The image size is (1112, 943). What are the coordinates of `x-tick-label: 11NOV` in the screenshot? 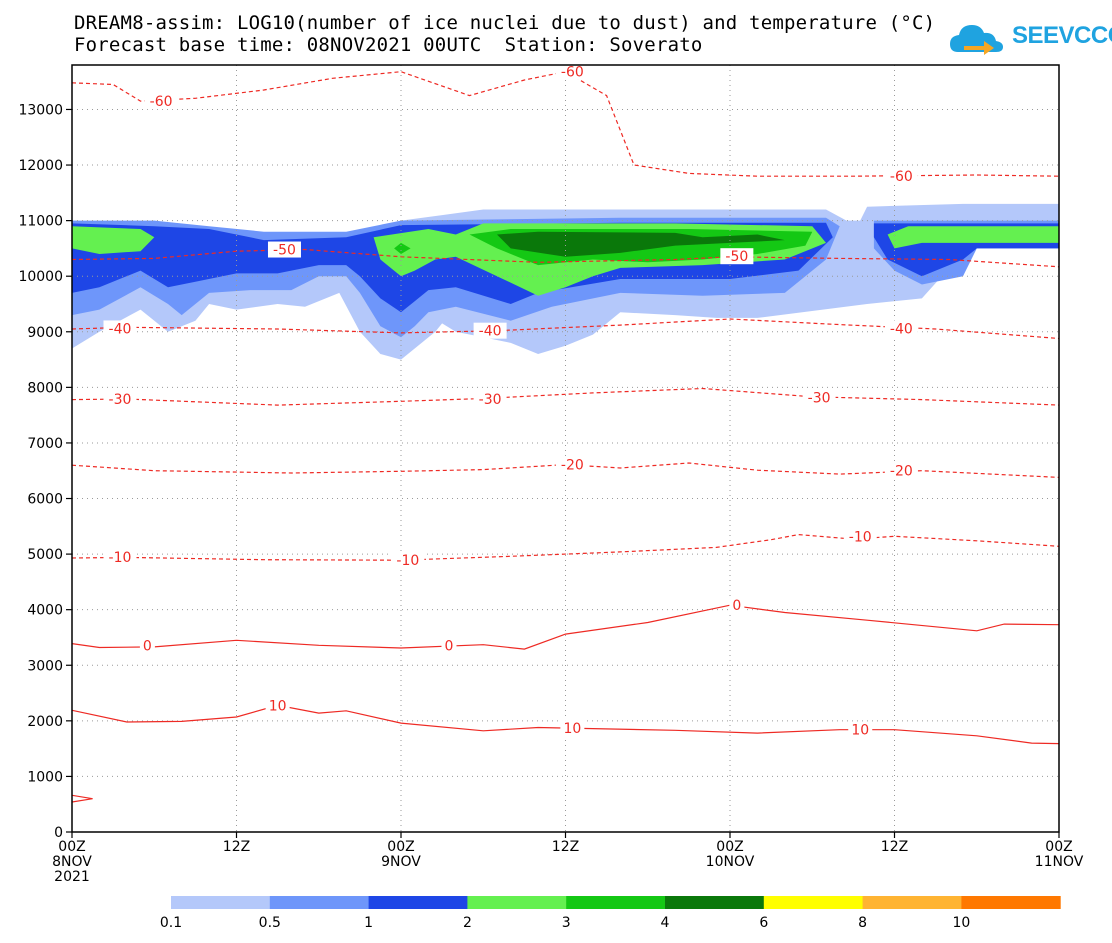 It's located at (1059, 862).